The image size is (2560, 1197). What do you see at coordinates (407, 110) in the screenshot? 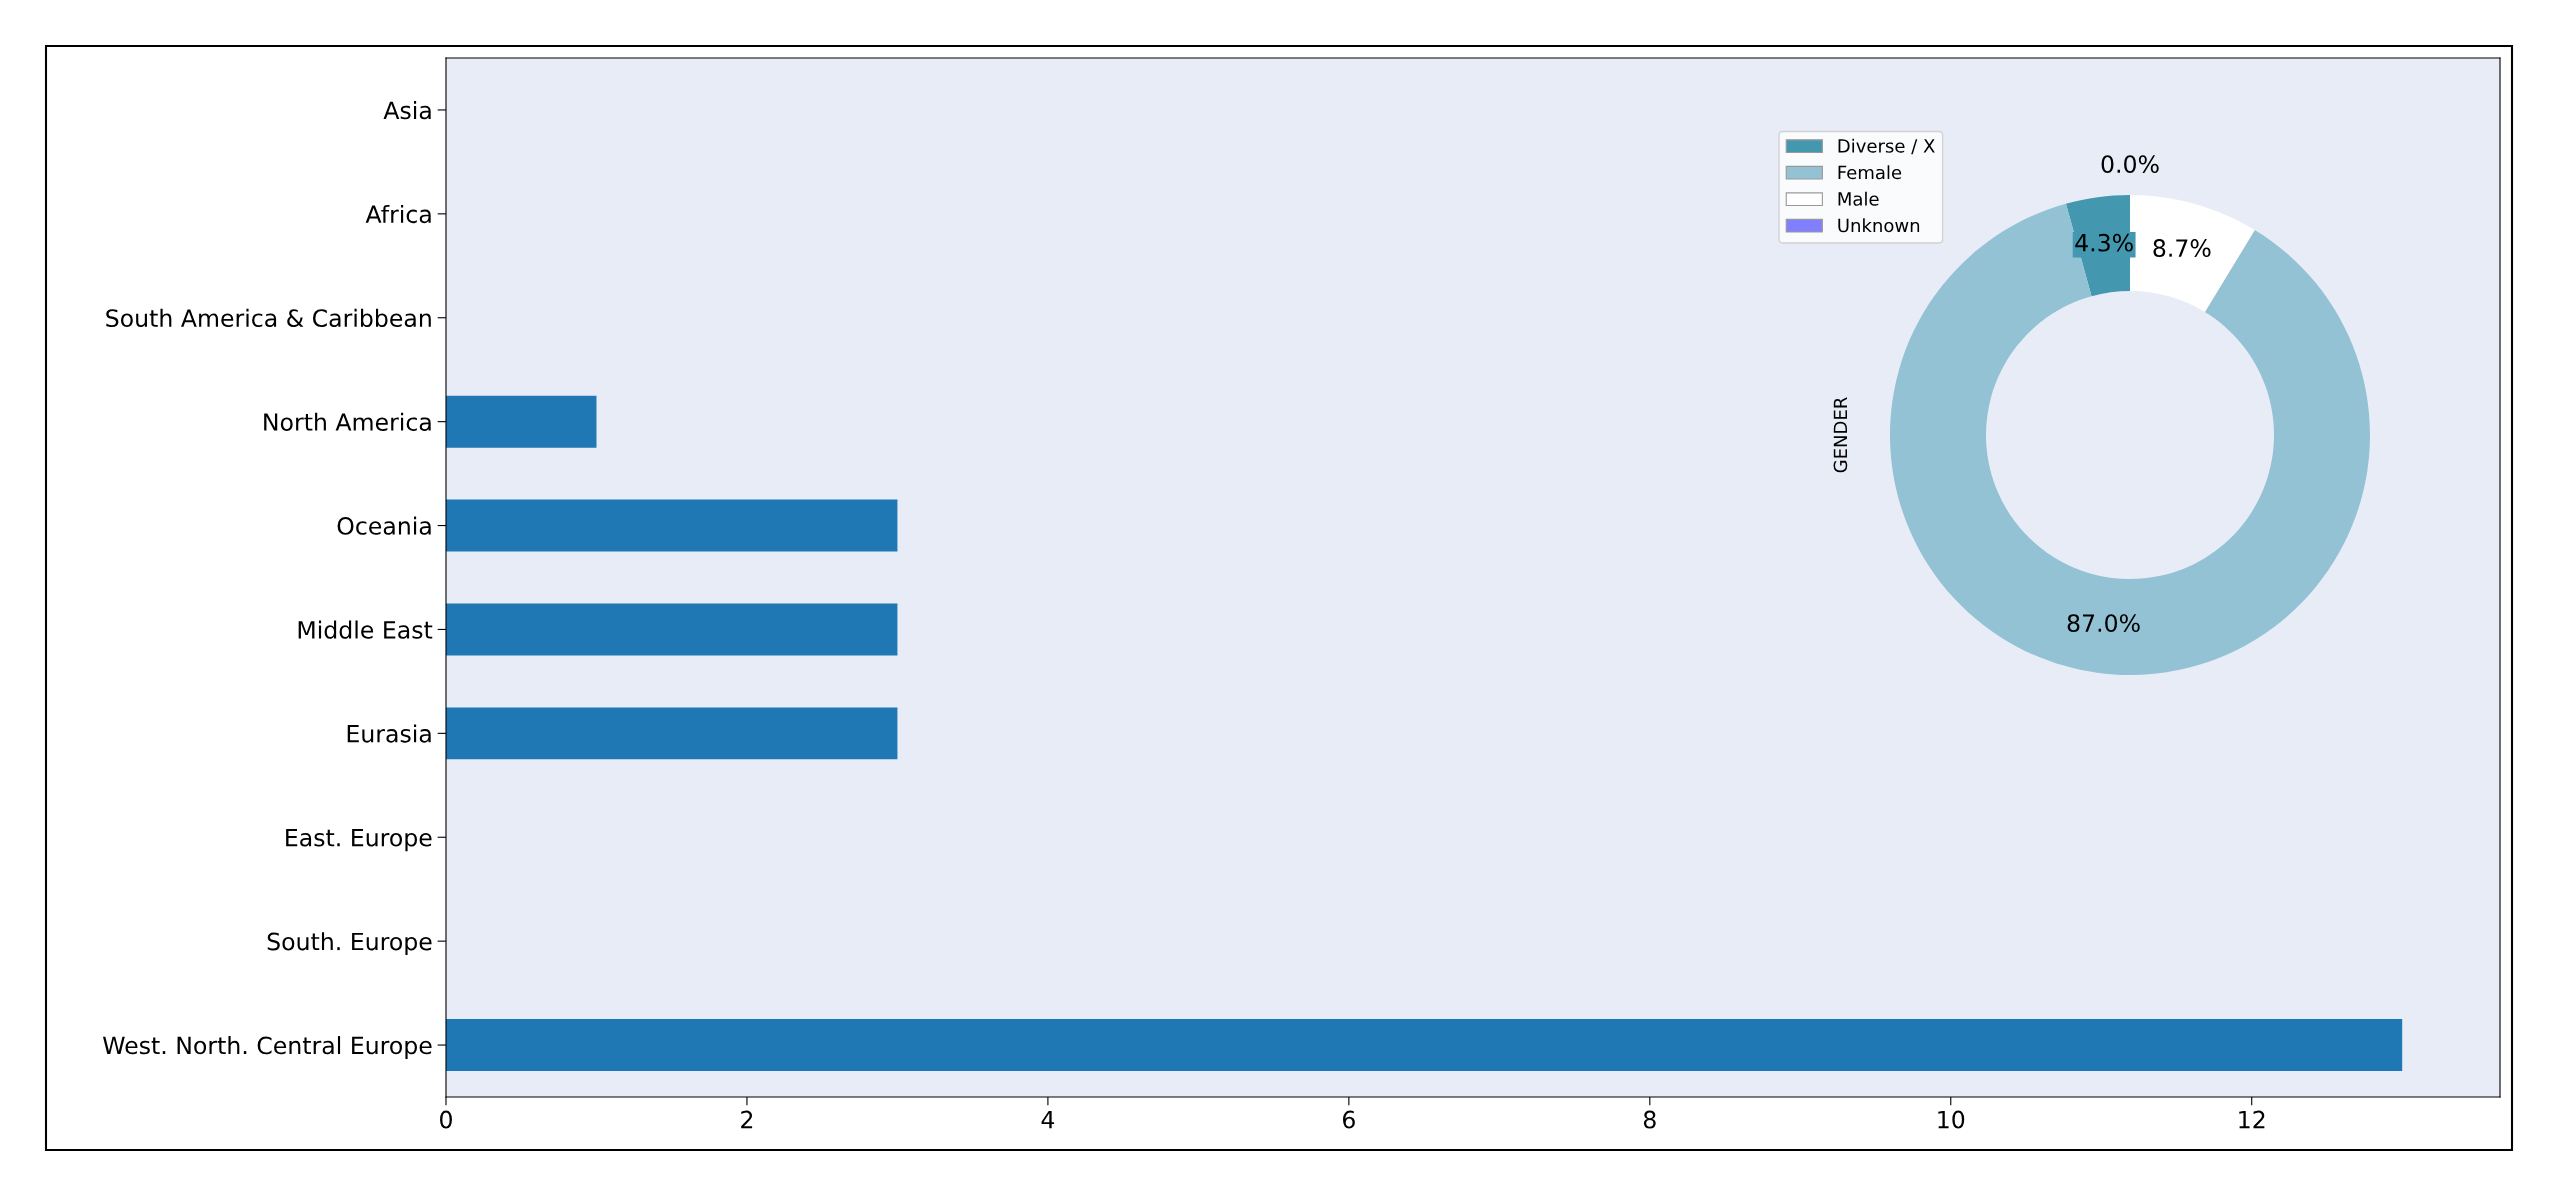
I see `y-tick-label: Asia` at bounding box center [407, 110].